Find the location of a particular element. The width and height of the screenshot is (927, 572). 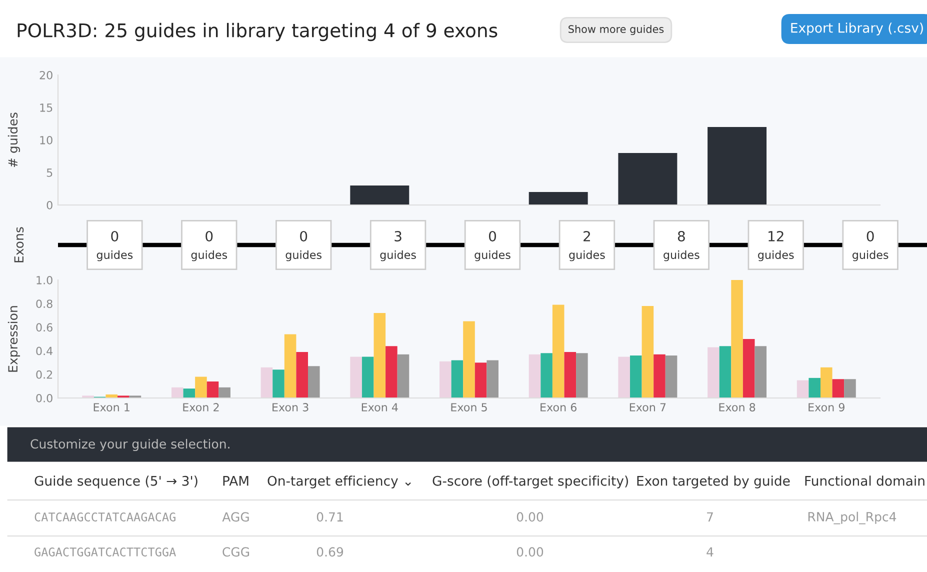

x-tick-label: Exon 8 is located at coordinates (737, 407).